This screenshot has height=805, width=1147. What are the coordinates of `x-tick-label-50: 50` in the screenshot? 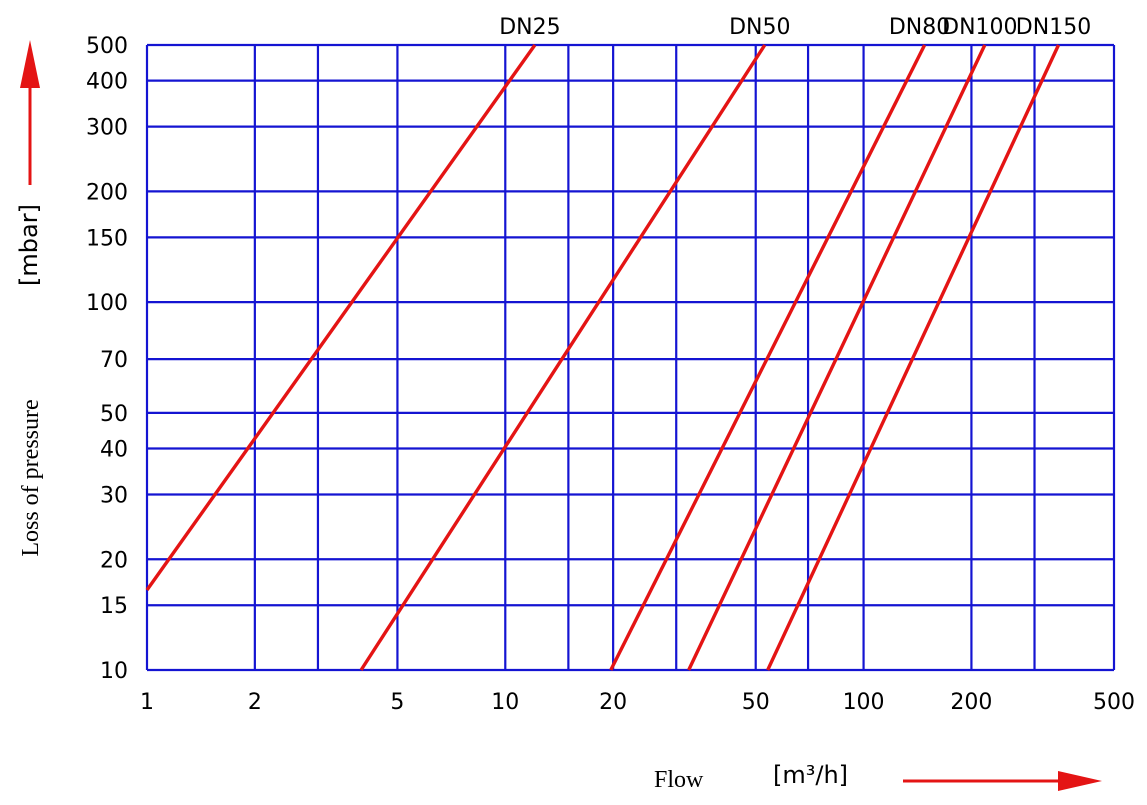 It's located at (756, 702).